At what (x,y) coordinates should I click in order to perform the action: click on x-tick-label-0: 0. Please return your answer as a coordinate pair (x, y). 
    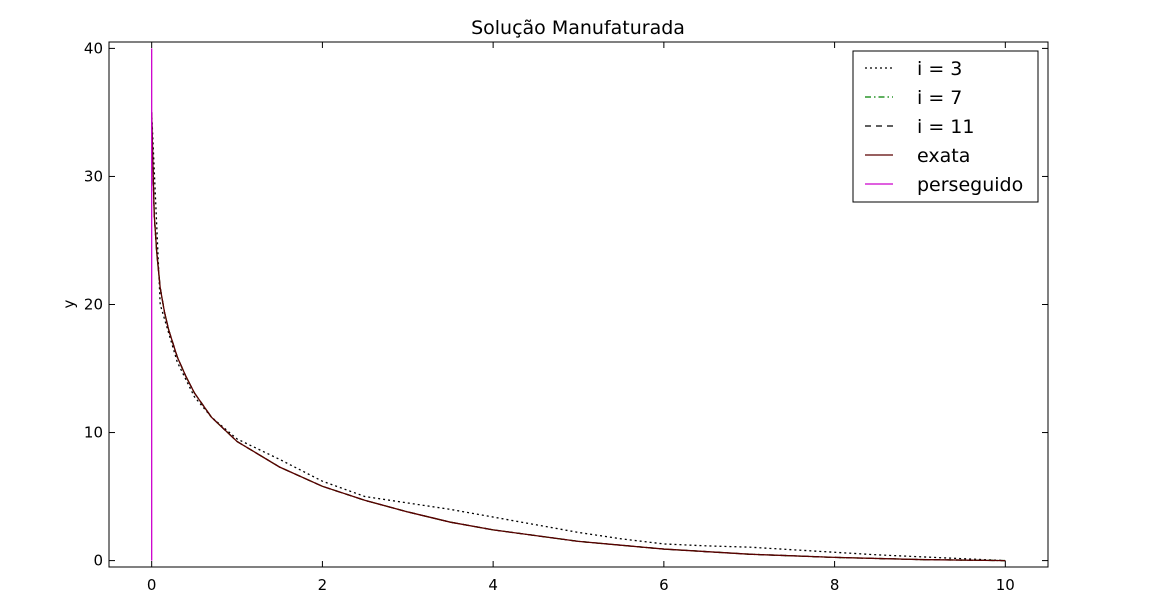
    Looking at the image, I should click on (152, 585).